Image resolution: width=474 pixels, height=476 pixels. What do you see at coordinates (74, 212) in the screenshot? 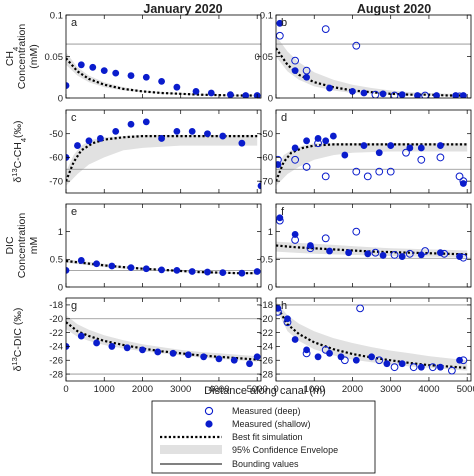
I see `panel-letter: e` at bounding box center [74, 212].